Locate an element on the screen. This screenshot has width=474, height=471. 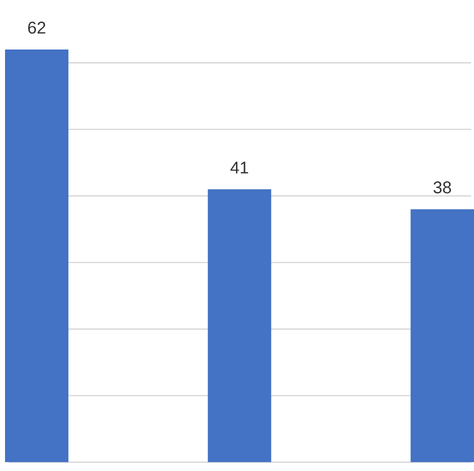
data-label: 62 is located at coordinates (37, 28).